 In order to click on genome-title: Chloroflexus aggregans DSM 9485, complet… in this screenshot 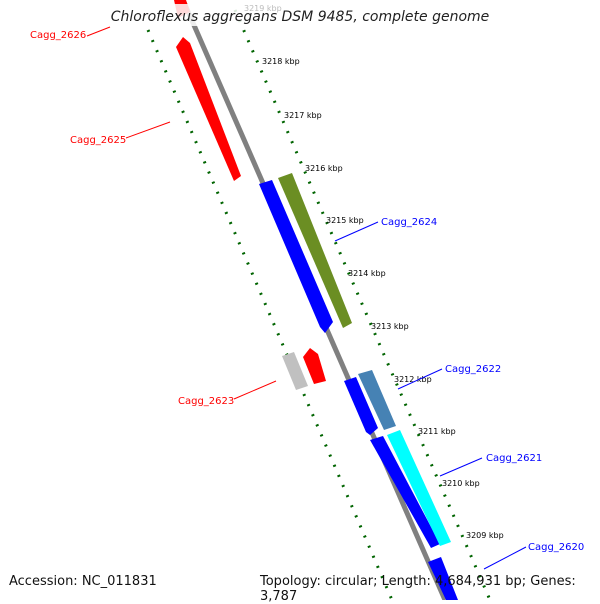, I will do `click(300, 17)`.